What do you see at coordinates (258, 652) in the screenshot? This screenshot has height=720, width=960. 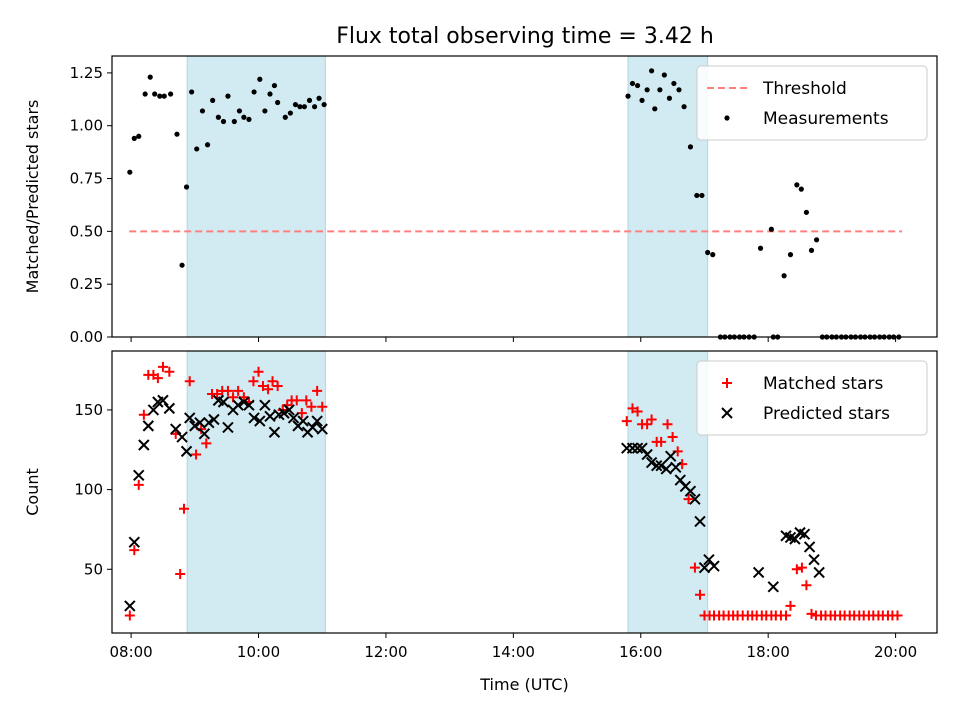 I see `x-tick-label: 10:00` at bounding box center [258, 652].